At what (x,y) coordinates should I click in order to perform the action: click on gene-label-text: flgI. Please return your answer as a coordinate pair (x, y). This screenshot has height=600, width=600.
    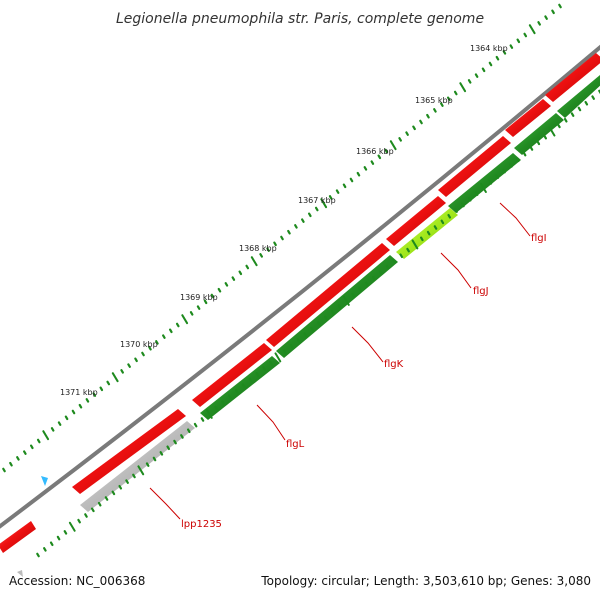
    Looking at the image, I should click on (539, 238).